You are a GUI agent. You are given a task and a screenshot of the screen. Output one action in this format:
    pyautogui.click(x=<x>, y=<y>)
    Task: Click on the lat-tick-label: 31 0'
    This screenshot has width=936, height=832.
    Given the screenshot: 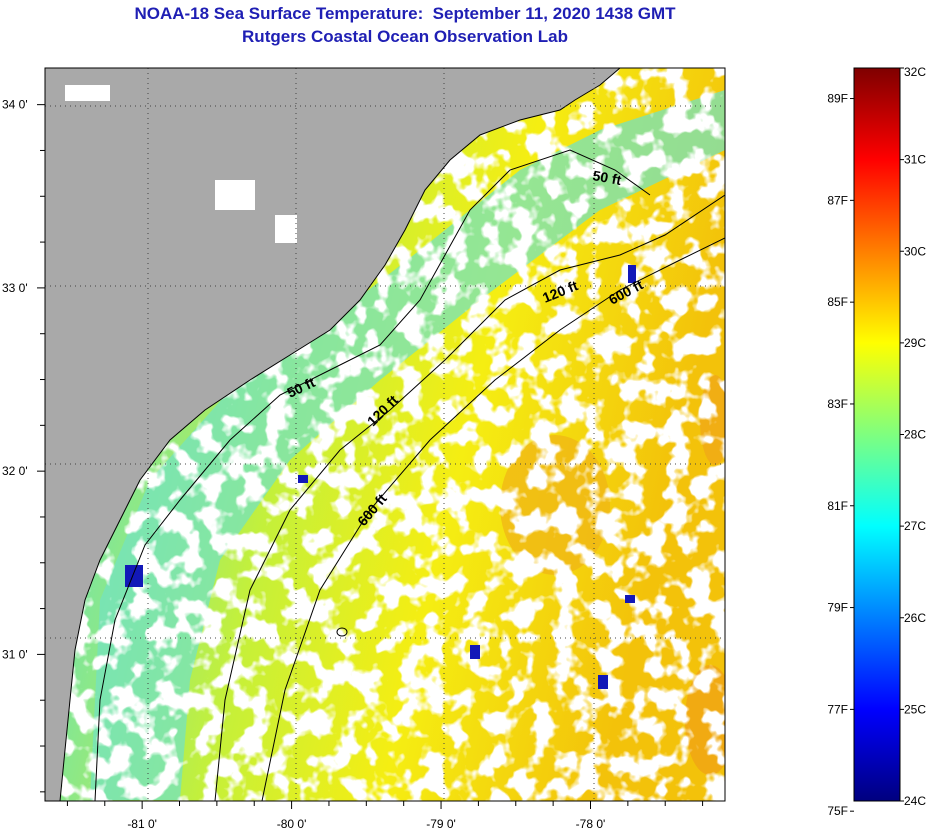 What is the action you would take?
    pyautogui.click(x=15, y=654)
    